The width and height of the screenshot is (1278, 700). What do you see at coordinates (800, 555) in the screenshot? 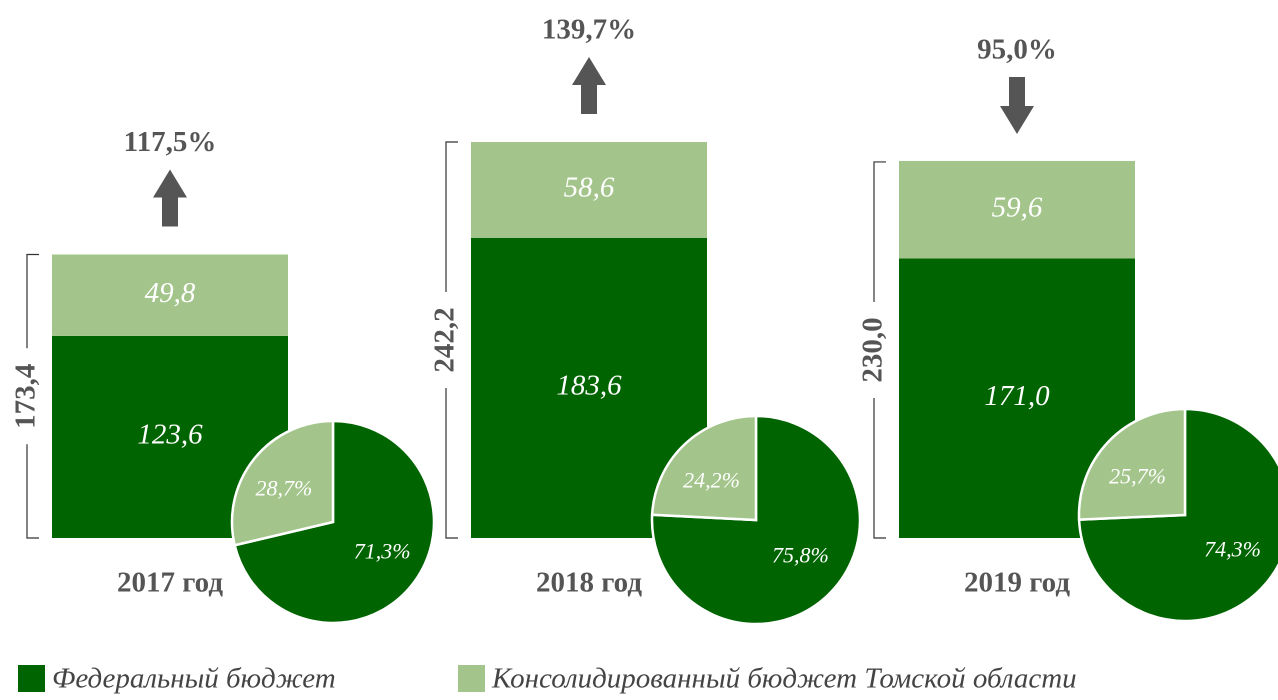
I see `pie-label: 75,8%` at bounding box center [800, 555].